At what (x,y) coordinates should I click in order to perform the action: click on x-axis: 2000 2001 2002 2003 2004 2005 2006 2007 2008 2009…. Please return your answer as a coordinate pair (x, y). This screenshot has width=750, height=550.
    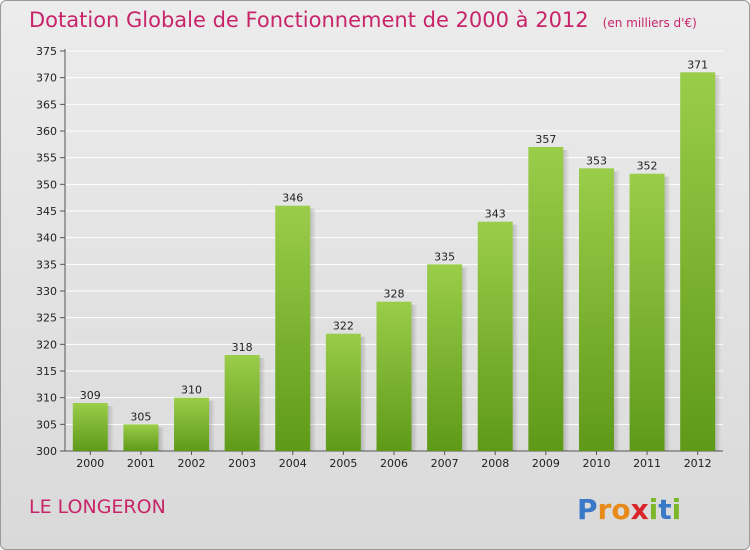
    Looking at the image, I should click on (394, 460).